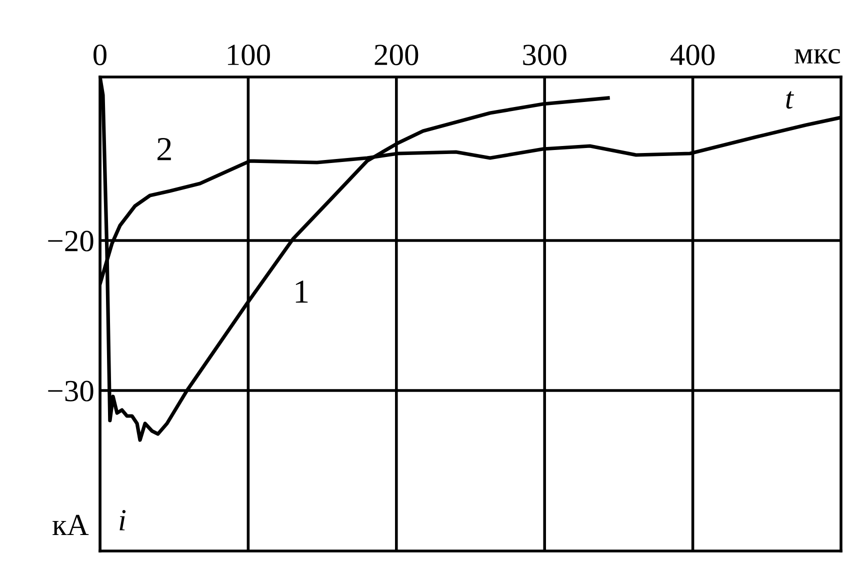 Image resolution: width=846 pixels, height=566 pixels. Describe the element at coordinates (164, 149) in the screenshot. I see `series-label: 2` at that location.